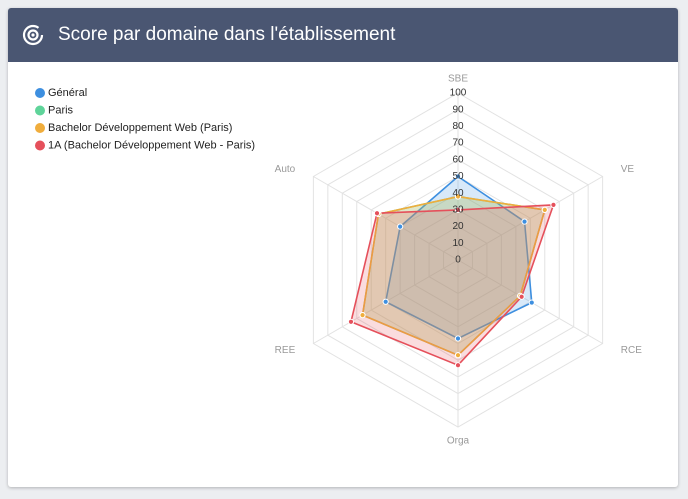 The width and height of the screenshot is (688, 499). What do you see at coordinates (458, 260) in the screenshot?
I see `r-tick-label: 0` at bounding box center [458, 260].